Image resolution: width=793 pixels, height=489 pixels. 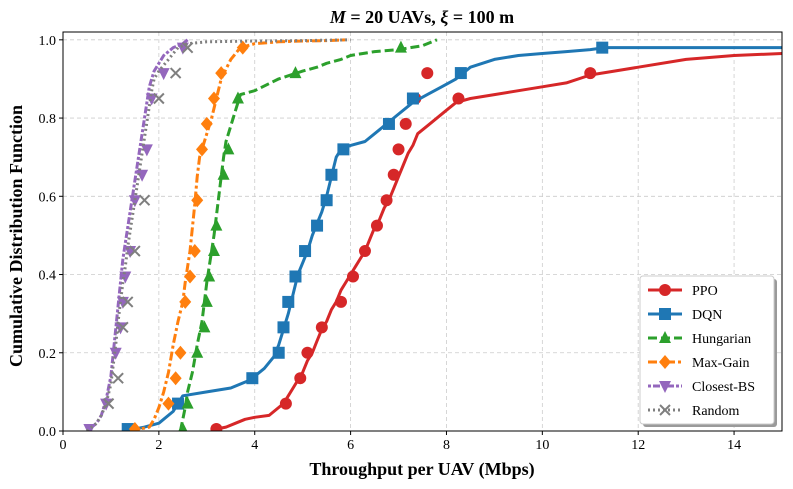 I want to click on x-axis-ticks: 0 2 4 6 8 10 12 14, so click(x=400, y=442).